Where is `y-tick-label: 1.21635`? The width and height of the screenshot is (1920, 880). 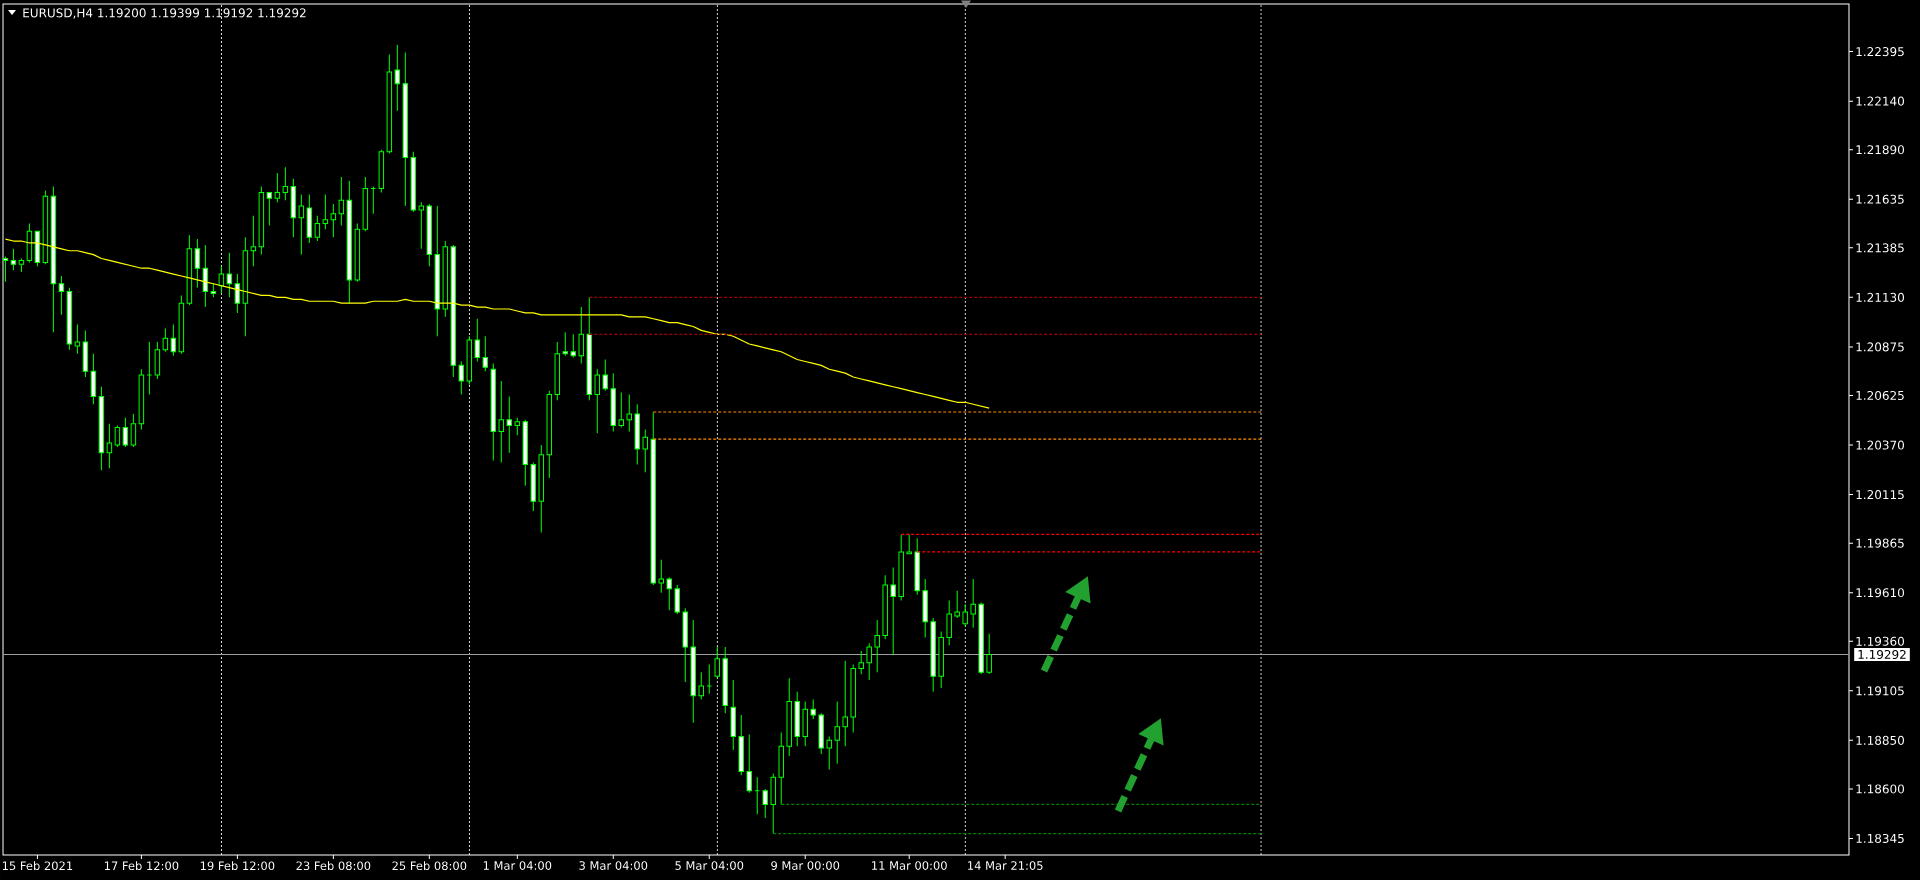
y-tick-label: 1.21635 is located at coordinates (1880, 199).